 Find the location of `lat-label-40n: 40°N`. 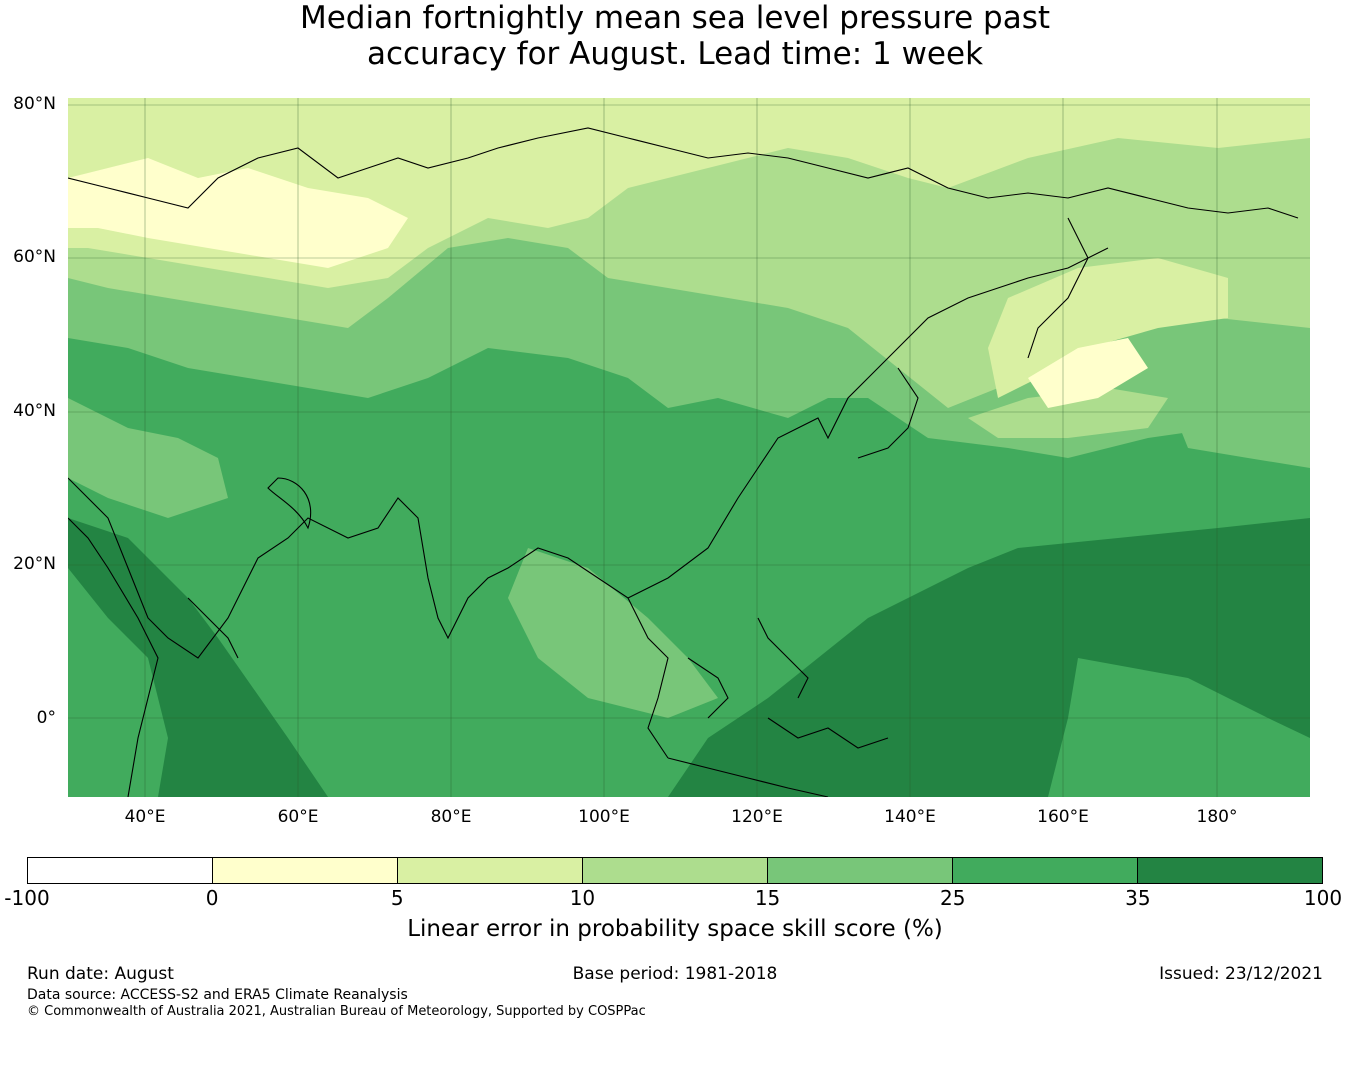

lat-label-40n: 40°N is located at coordinates (34, 411).